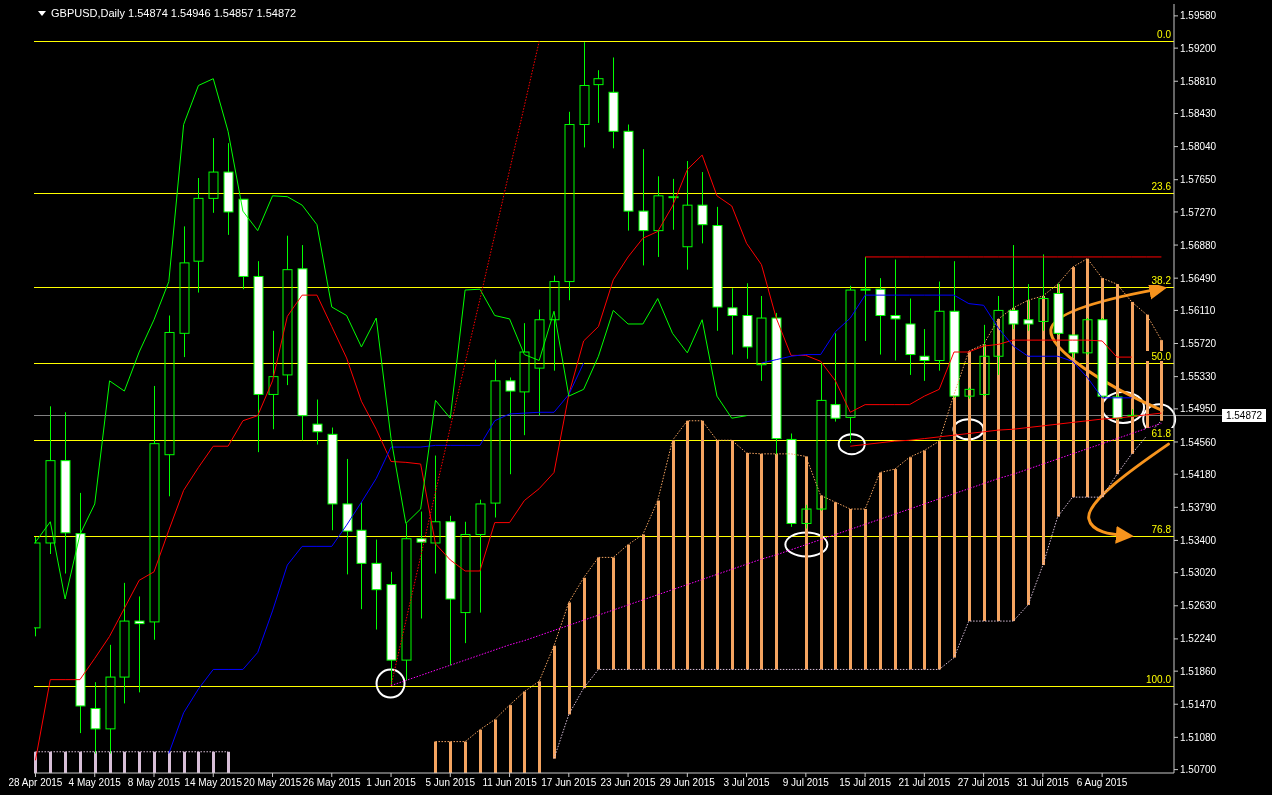 The width and height of the screenshot is (1272, 795). What do you see at coordinates (1198, 245) in the screenshot?
I see `y-tick-label: 1.56880` at bounding box center [1198, 245].